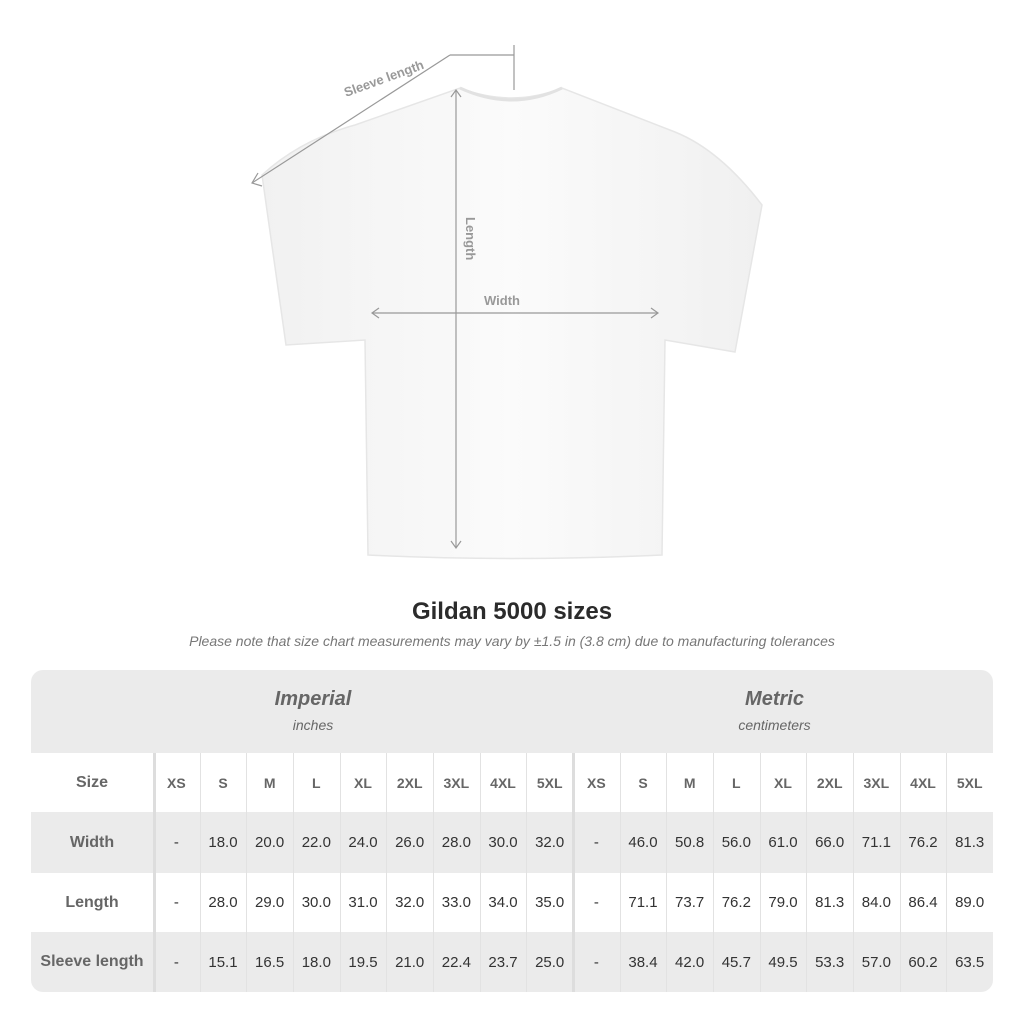 The height and width of the screenshot is (1024, 1024). What do you see at coordinates (774, 711) in the screenshot?
I see `metric-header: Metric centimeters` at bounding box center [774, 711].